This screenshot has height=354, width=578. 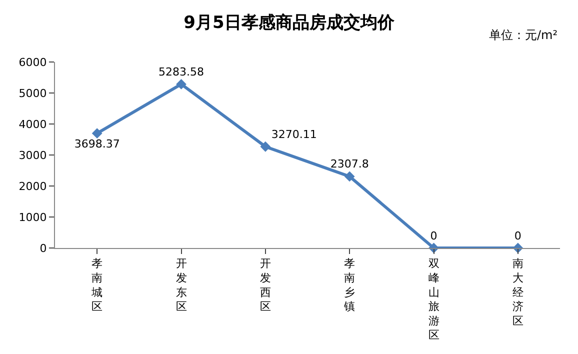 What do you see at coordinates (523, 35) in the screenshot?
I see `text: 单位：元/m²` at bounding box center [523, 35].